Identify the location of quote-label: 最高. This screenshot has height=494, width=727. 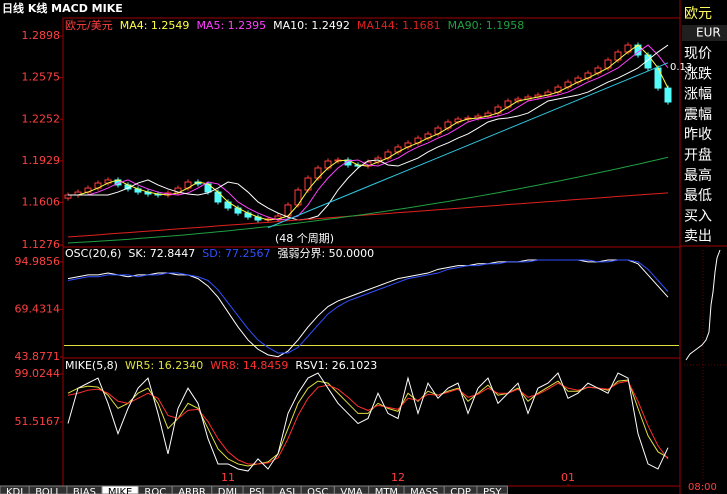
(698, 175).